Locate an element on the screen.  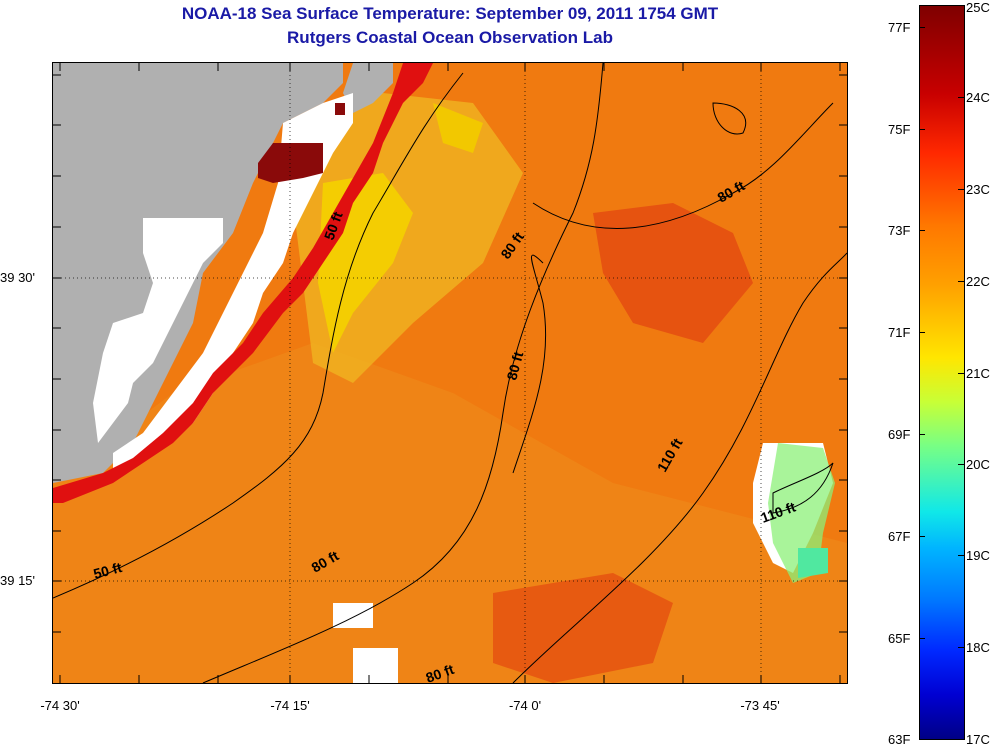
contour-80ft-north is located at coordinates (683, 165).